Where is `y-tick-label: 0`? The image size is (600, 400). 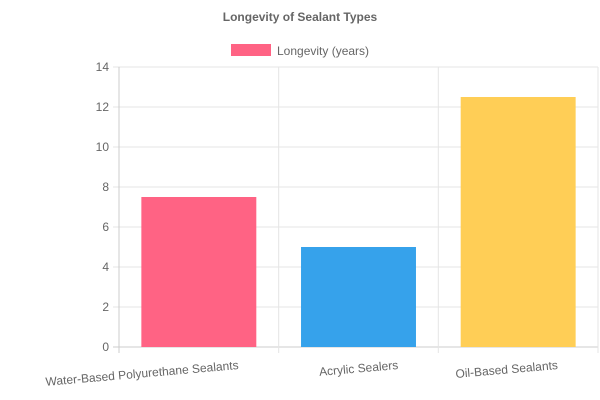
y-tick-label: 0 is located at coordinates (105, 347).